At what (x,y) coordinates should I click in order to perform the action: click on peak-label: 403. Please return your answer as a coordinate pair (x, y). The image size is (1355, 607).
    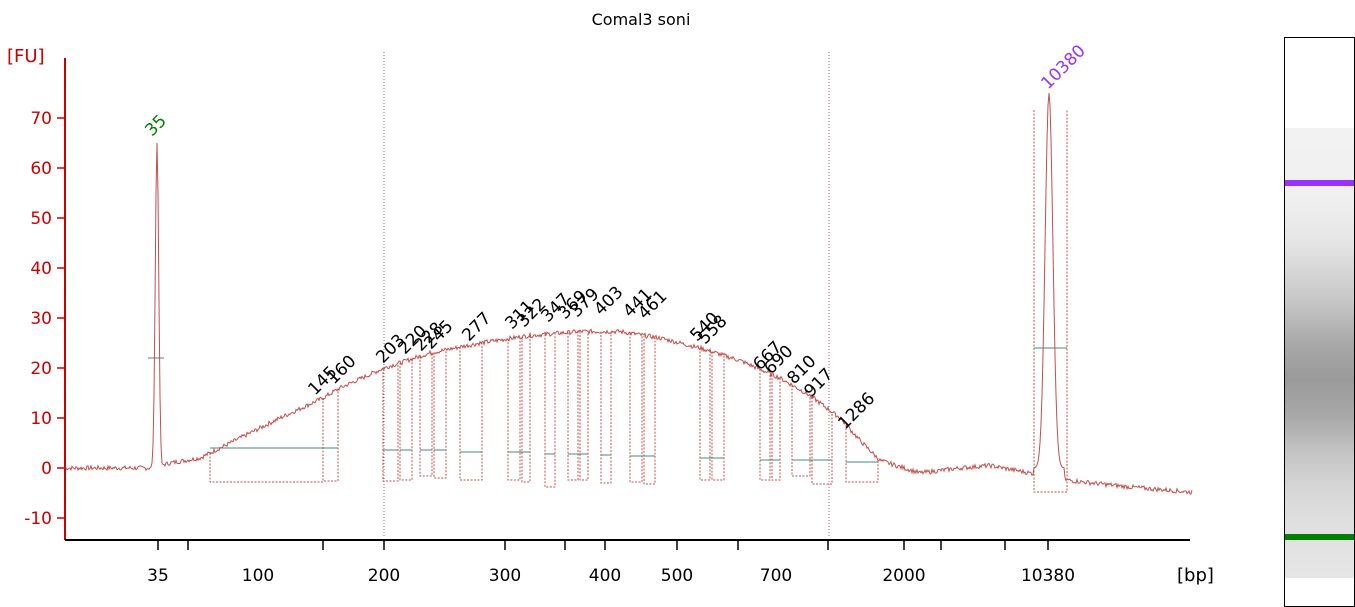
    Looking at the image, I should click on (608, 300).